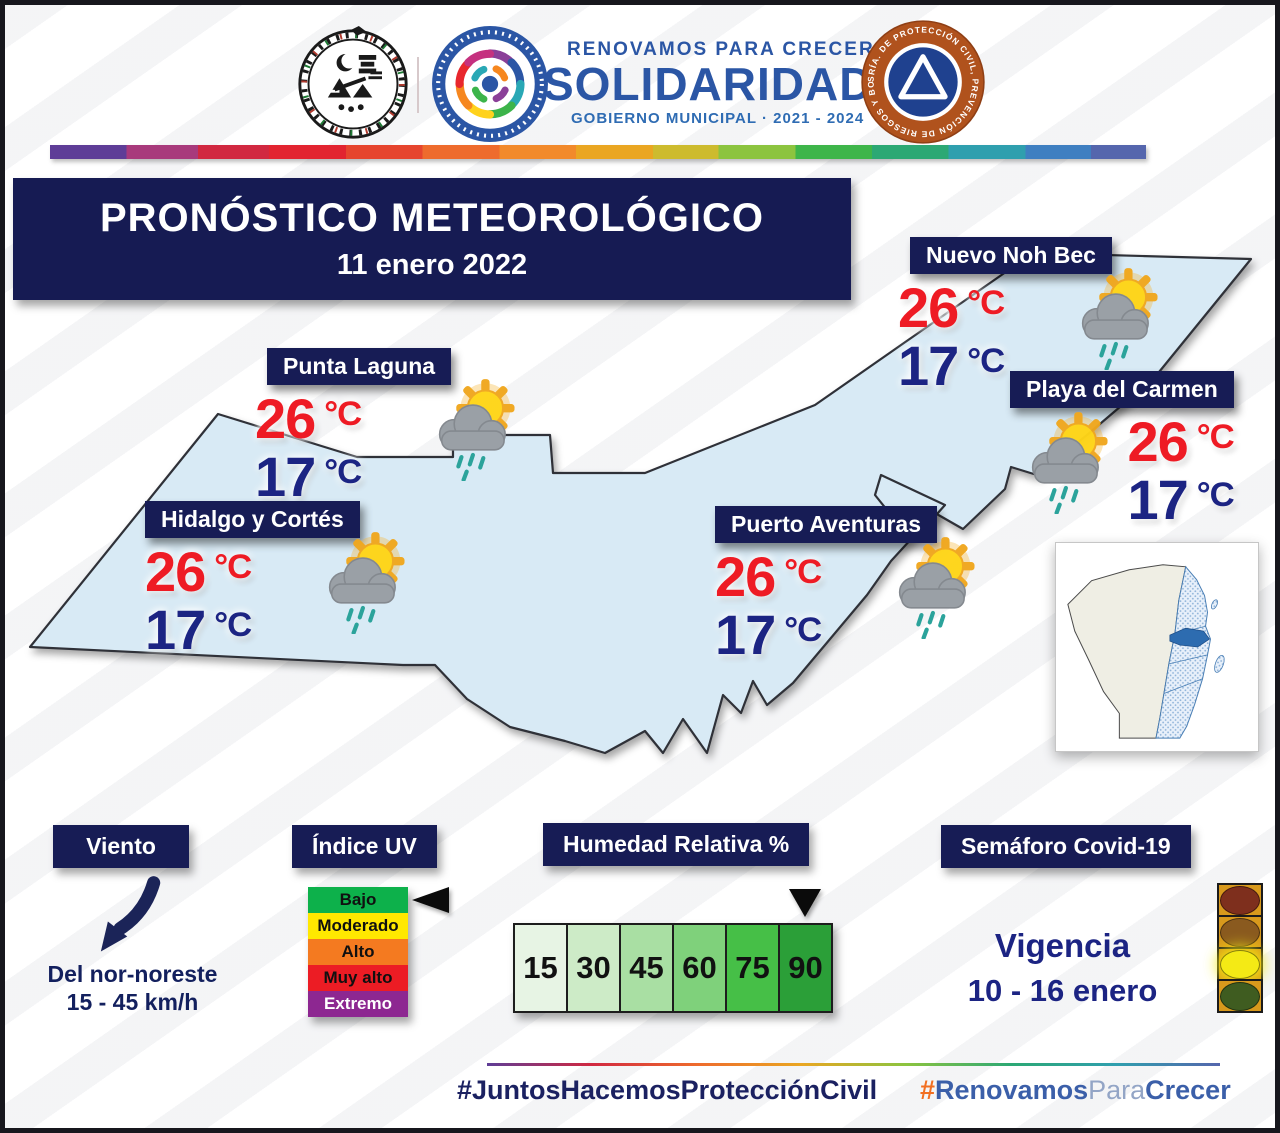  Describe the element at coordinates (851, 584) in the screenshot. I see `location-puerto-aventuras: Puerto Aventuras 26 °C 17 °C` at that location.